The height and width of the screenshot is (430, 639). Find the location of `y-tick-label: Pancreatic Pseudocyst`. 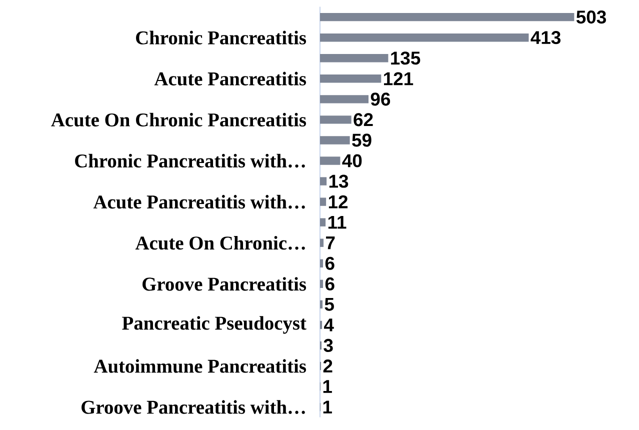

y-tick-label: Pancreatic Pseudocyst is located at coordinates (214, 325).